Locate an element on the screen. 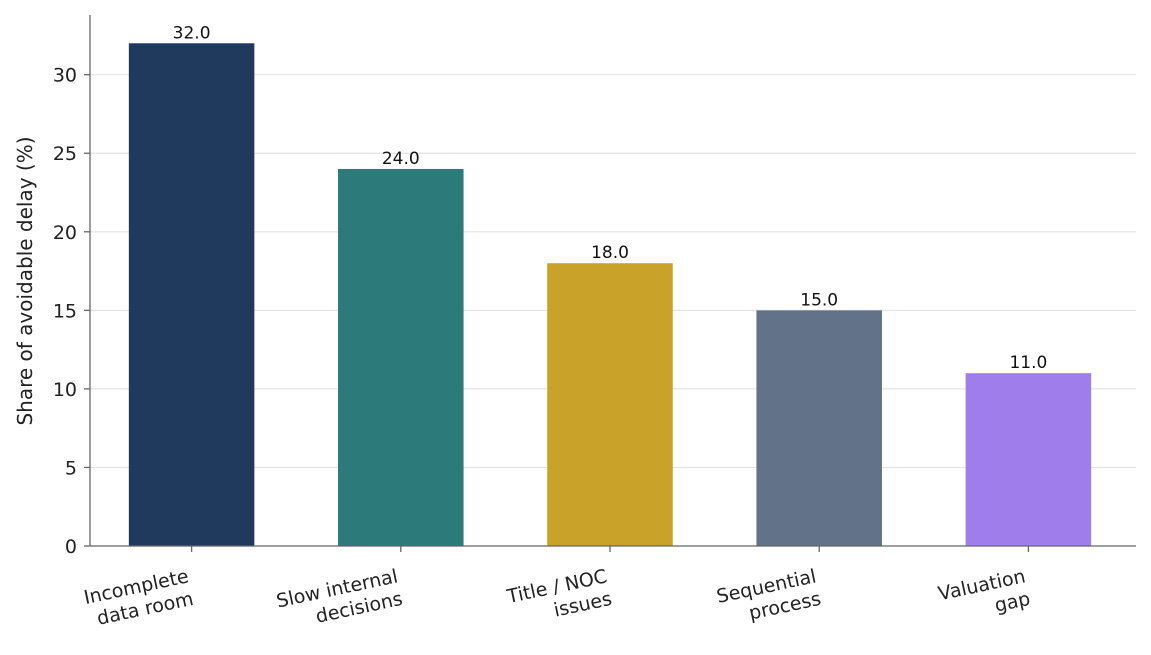 The image size is (1151, 655). y-axis-title: Share of avoidable delay (%) is located at coordinates (25, 280).